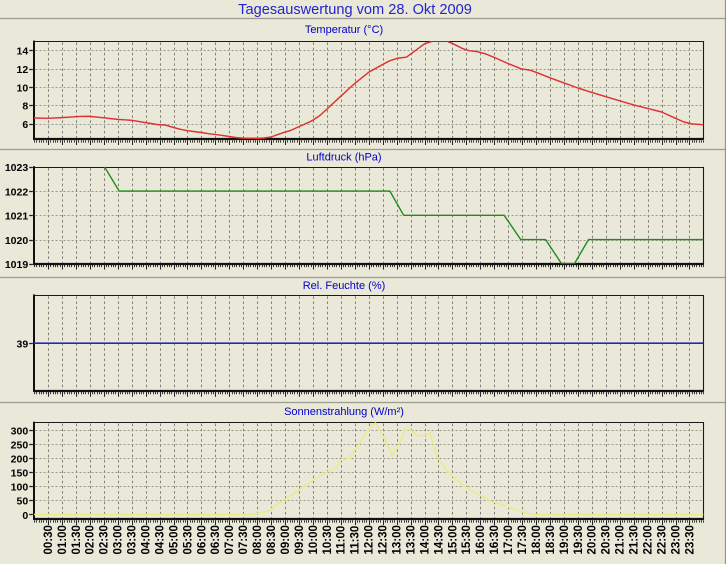 The image size is (726, 564). I want to click on svg-text: 8, so click(25, 107).